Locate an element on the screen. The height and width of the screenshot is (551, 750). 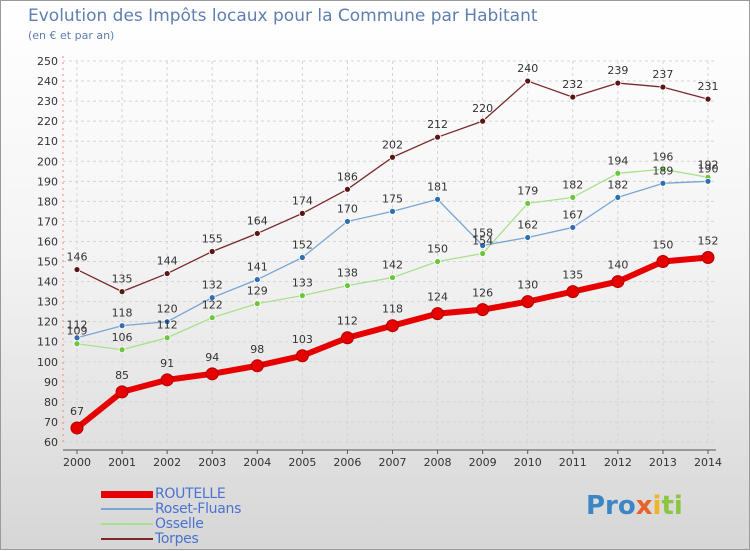
legend-item: Osselle is located at coordinates (201, 524).